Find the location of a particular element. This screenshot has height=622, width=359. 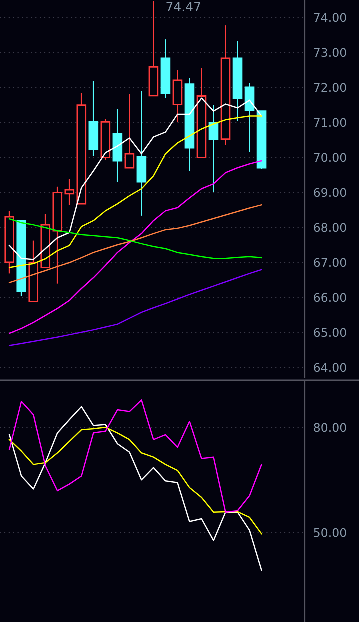

y-tick-label: 66.00 is located at coordinates (330, 297).